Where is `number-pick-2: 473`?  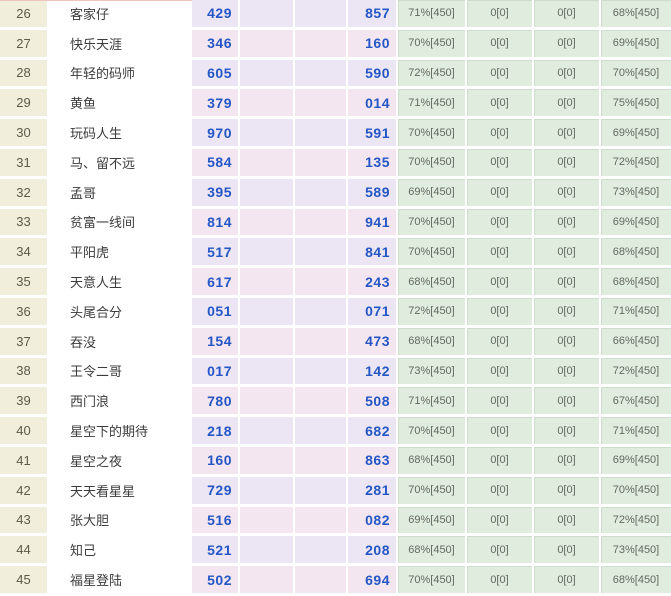
number-pick-2: 473 is located at coordinates (373, 342).